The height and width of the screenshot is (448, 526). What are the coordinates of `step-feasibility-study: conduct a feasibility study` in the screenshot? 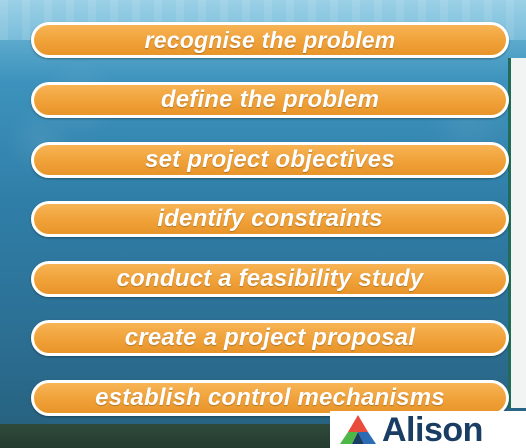 It's located at (270, 279).